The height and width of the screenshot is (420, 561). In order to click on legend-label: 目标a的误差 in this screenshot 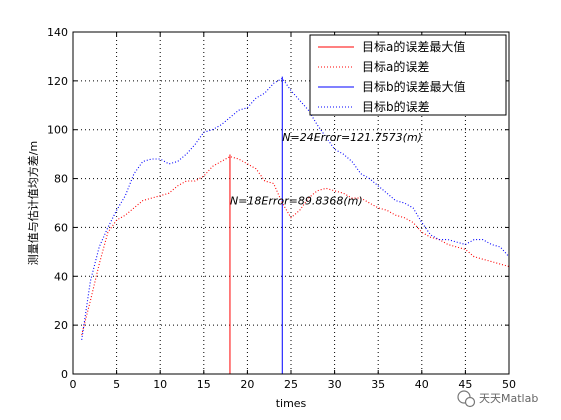, I will do `click(395, 66)`.